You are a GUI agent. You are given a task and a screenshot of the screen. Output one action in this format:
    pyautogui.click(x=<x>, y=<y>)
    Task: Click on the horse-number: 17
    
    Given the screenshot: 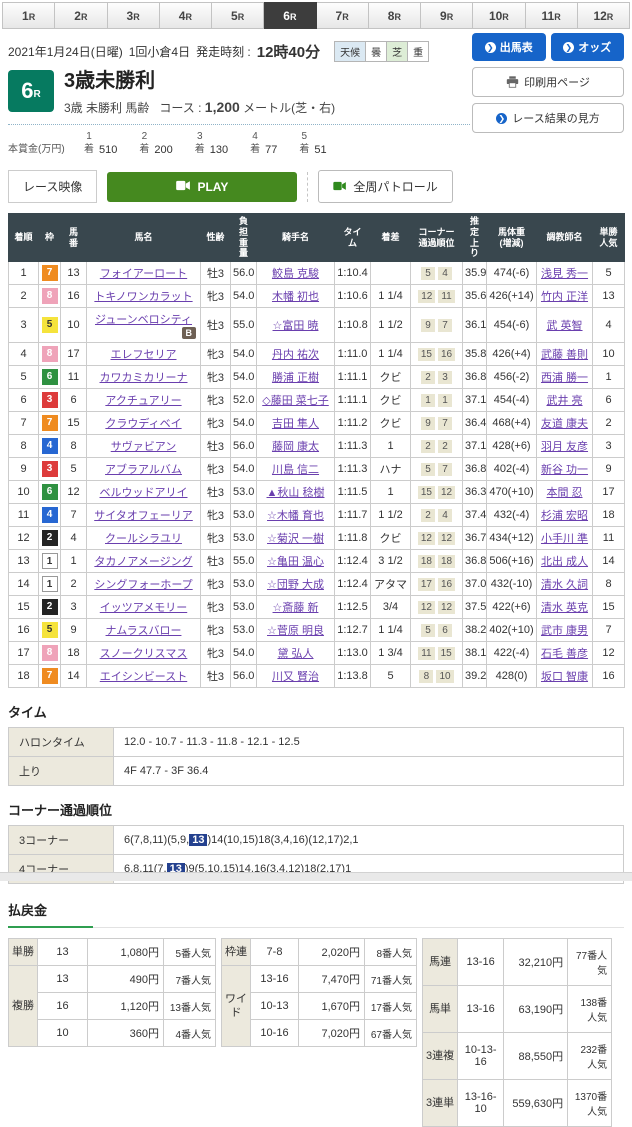 What is the action you would take?
    pyautogui.click(x=73, y=354)
    